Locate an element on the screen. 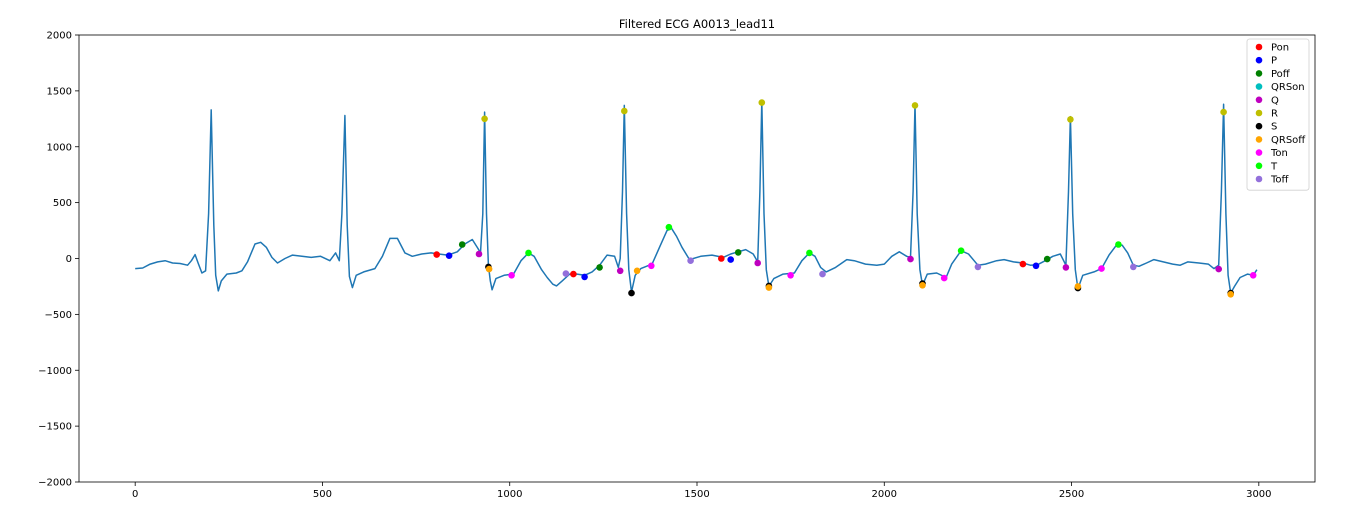 This screenshot has height=516, width=1350. legend-marker-r is located at coordinates (1259, 113).